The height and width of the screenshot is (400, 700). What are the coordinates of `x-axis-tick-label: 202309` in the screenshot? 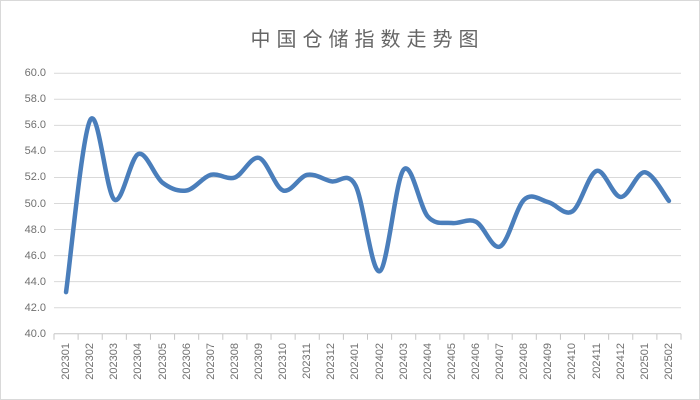 It's located at (258, 361).